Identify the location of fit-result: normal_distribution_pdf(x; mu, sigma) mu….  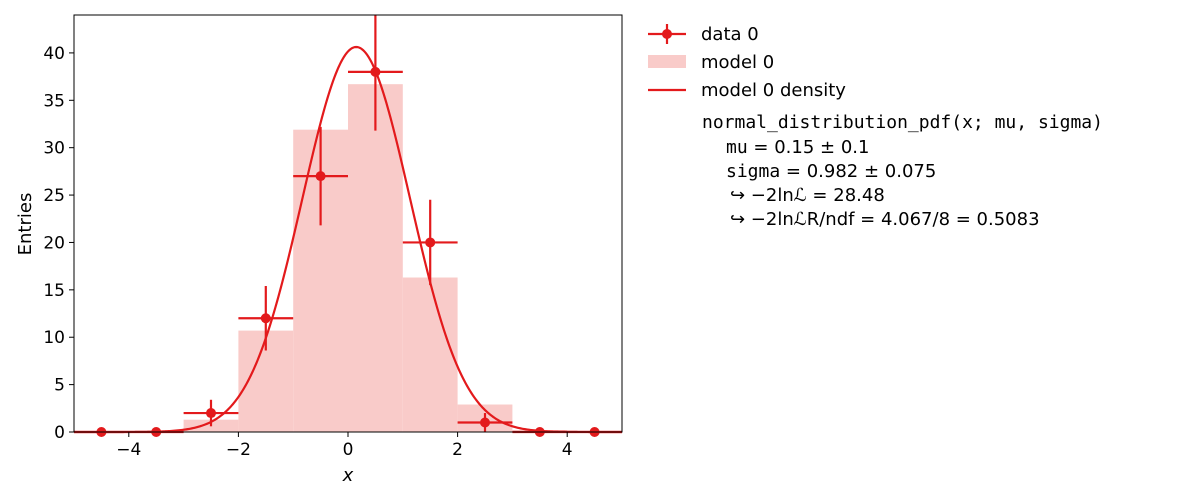
(902, 171).